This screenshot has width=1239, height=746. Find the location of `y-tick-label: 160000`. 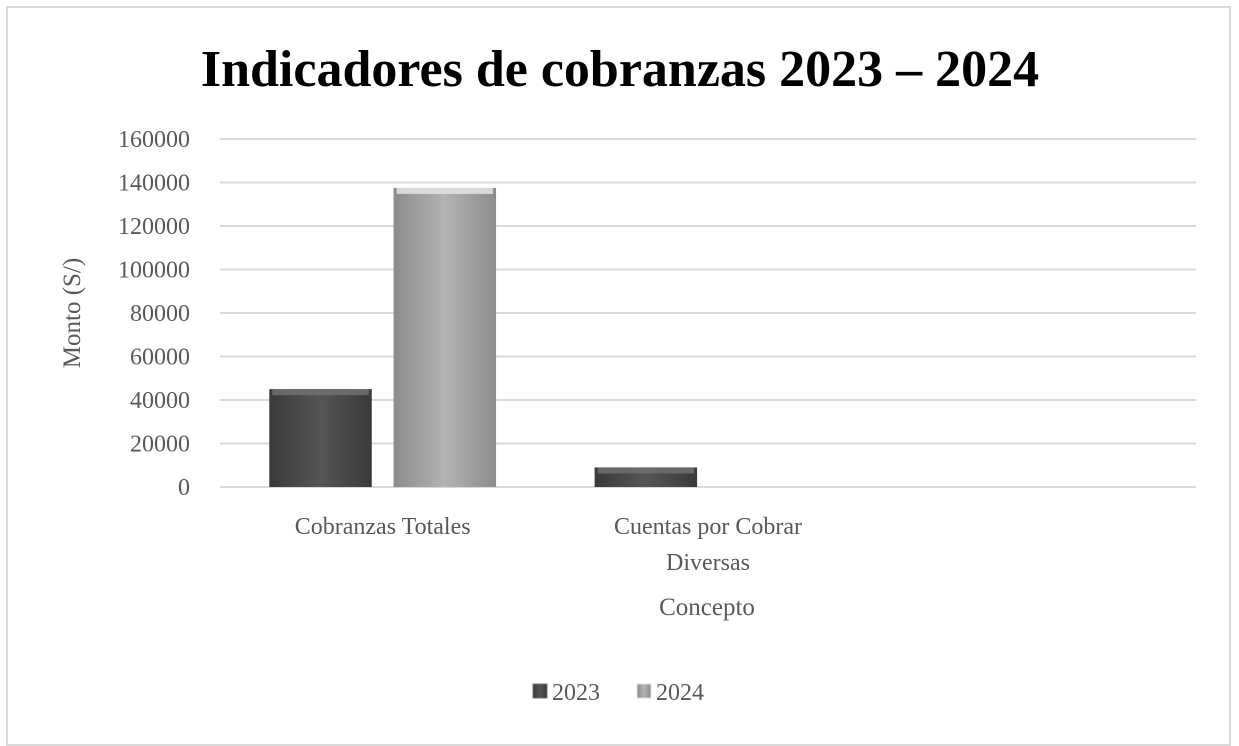

y-tick-label: 160000 is located at coordinates (154, 140).